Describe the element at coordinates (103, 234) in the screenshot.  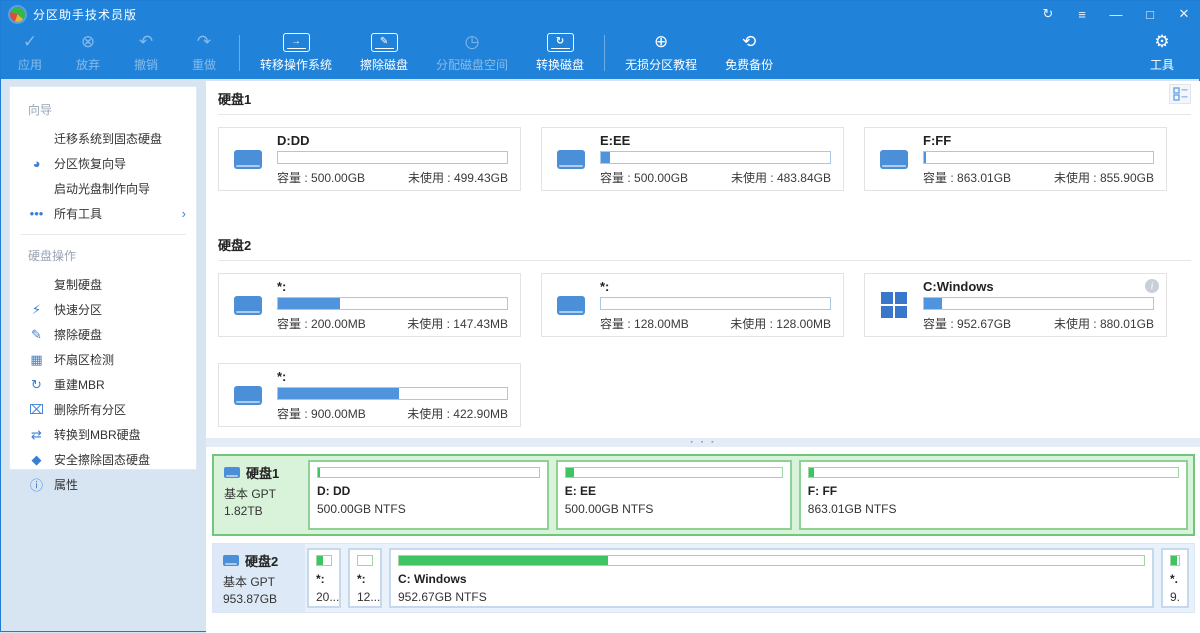
I see `sidebar-divider` at that location.